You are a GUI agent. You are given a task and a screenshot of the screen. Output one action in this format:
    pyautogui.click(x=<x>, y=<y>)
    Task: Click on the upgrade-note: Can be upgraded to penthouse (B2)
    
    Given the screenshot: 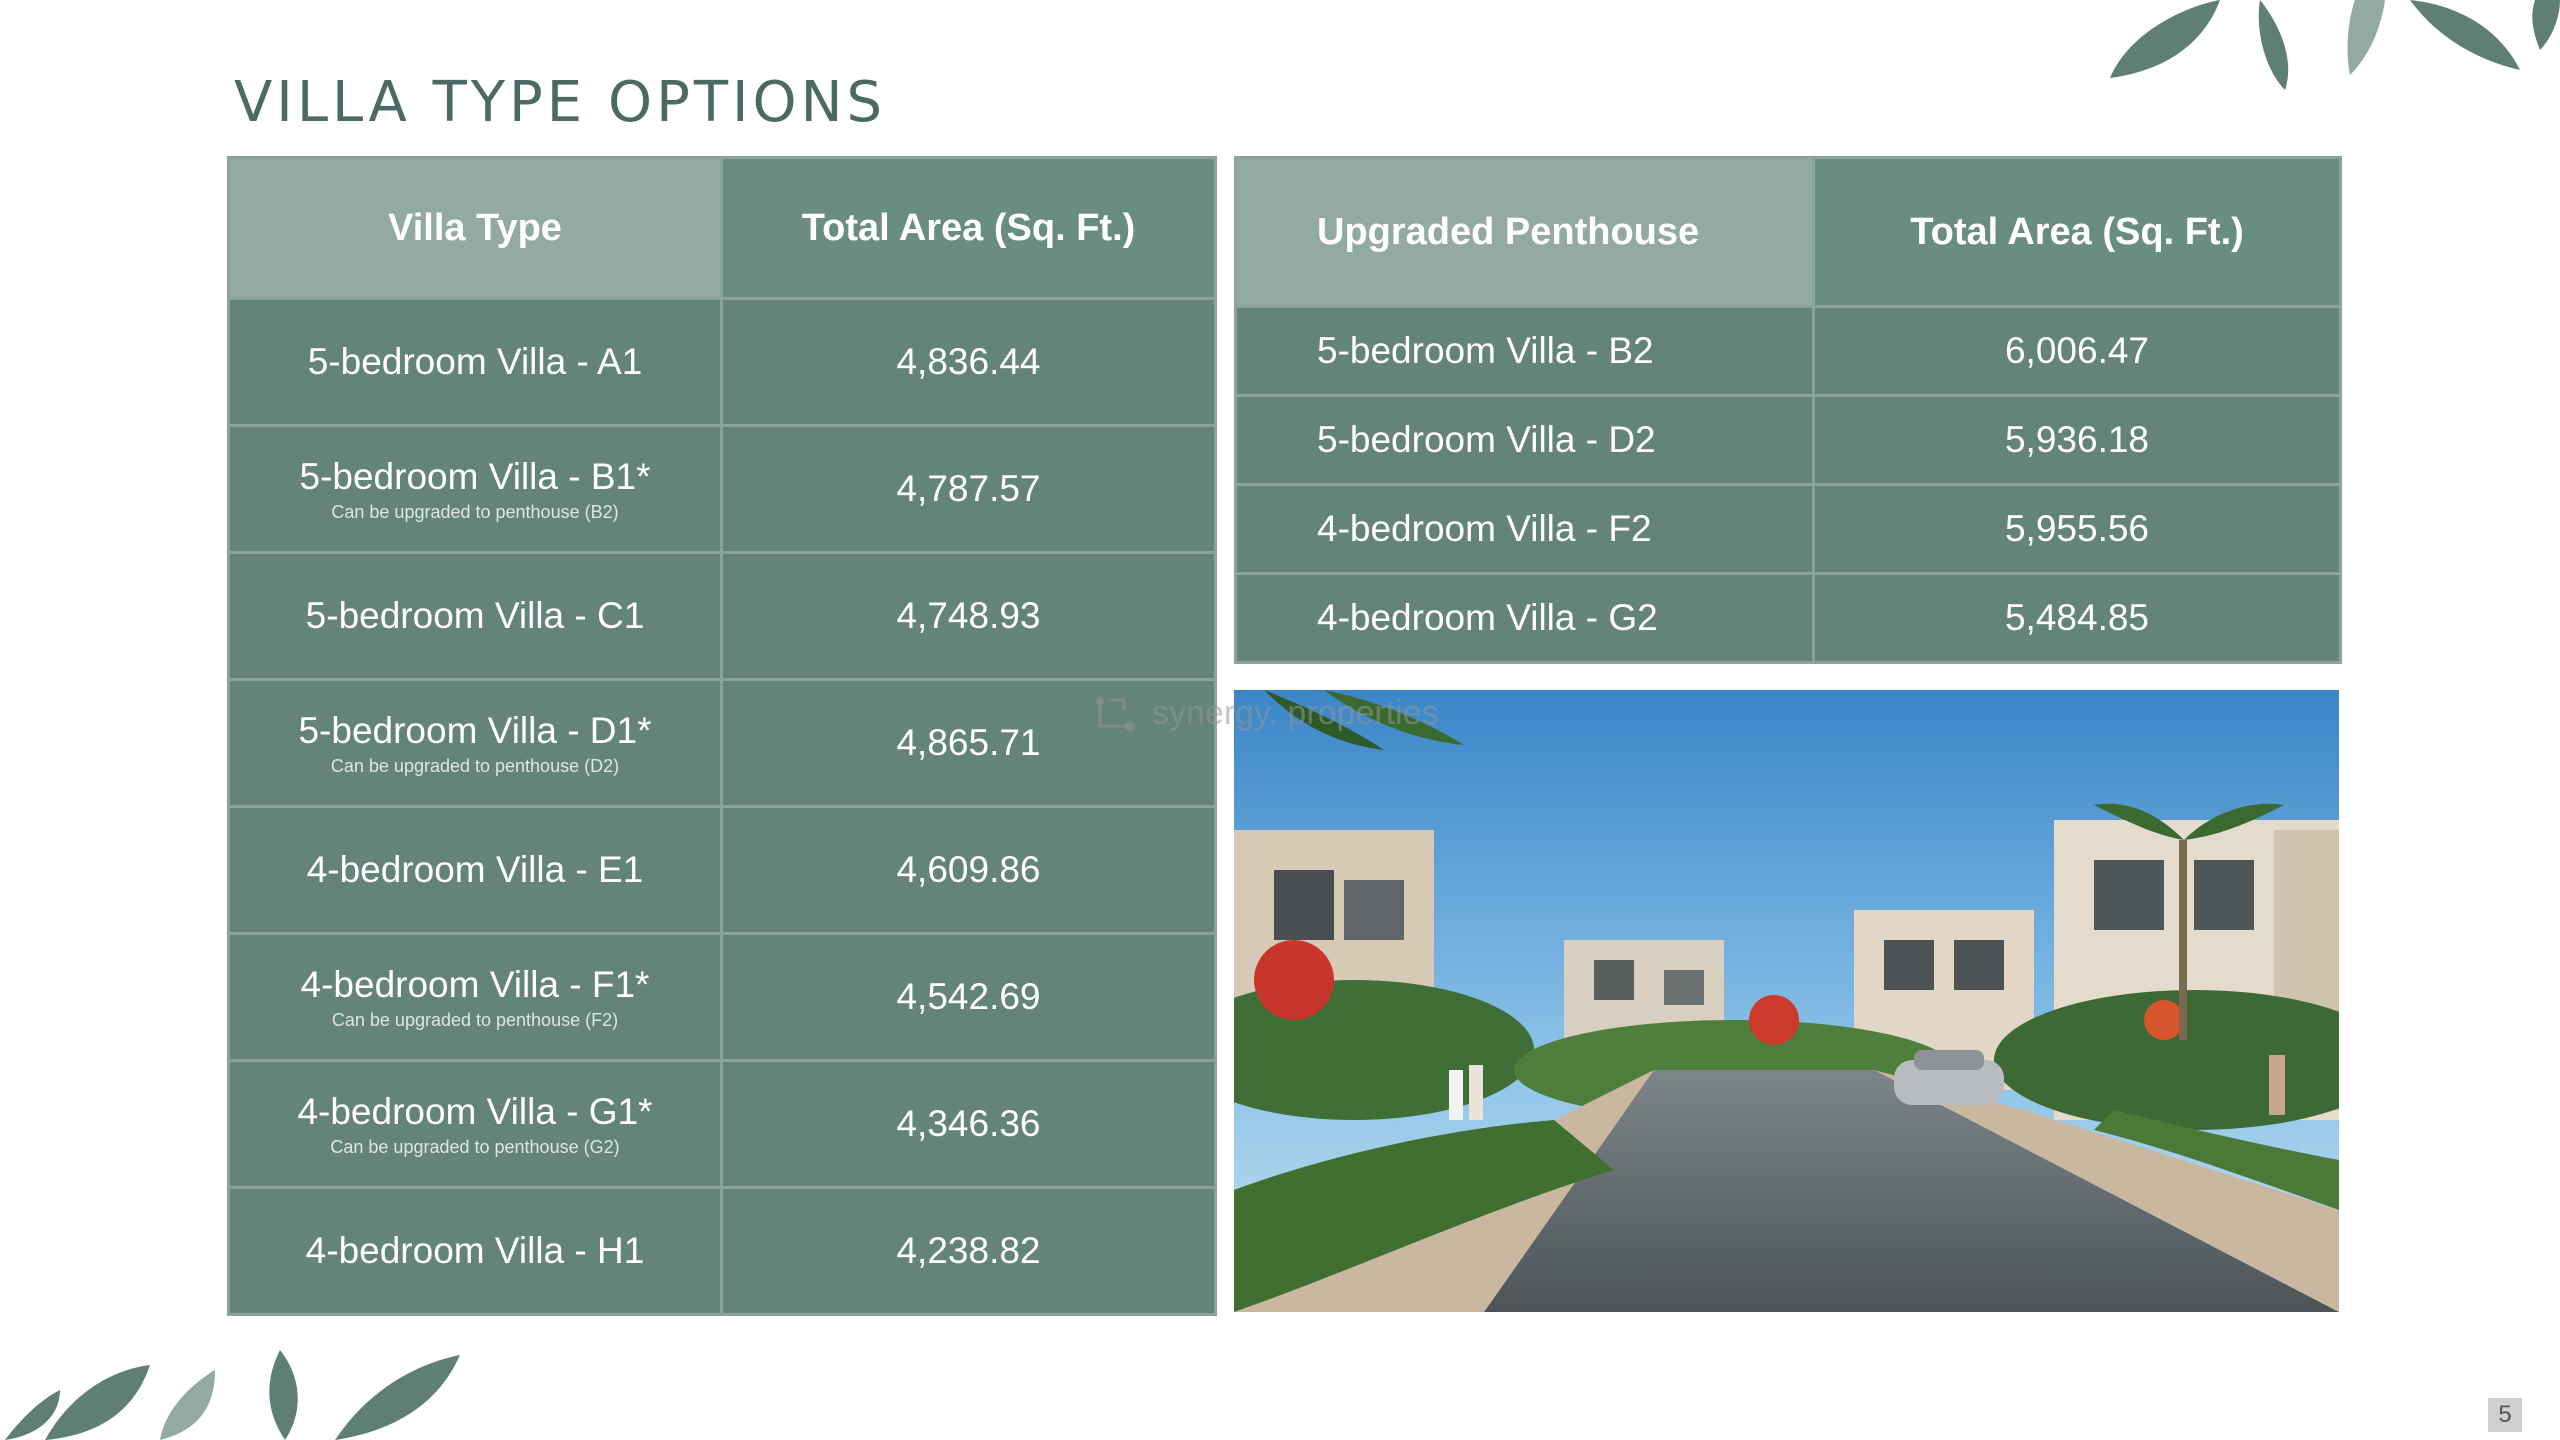 What is the action you would take?
    pyautogui.click(x=475, y=511)
    